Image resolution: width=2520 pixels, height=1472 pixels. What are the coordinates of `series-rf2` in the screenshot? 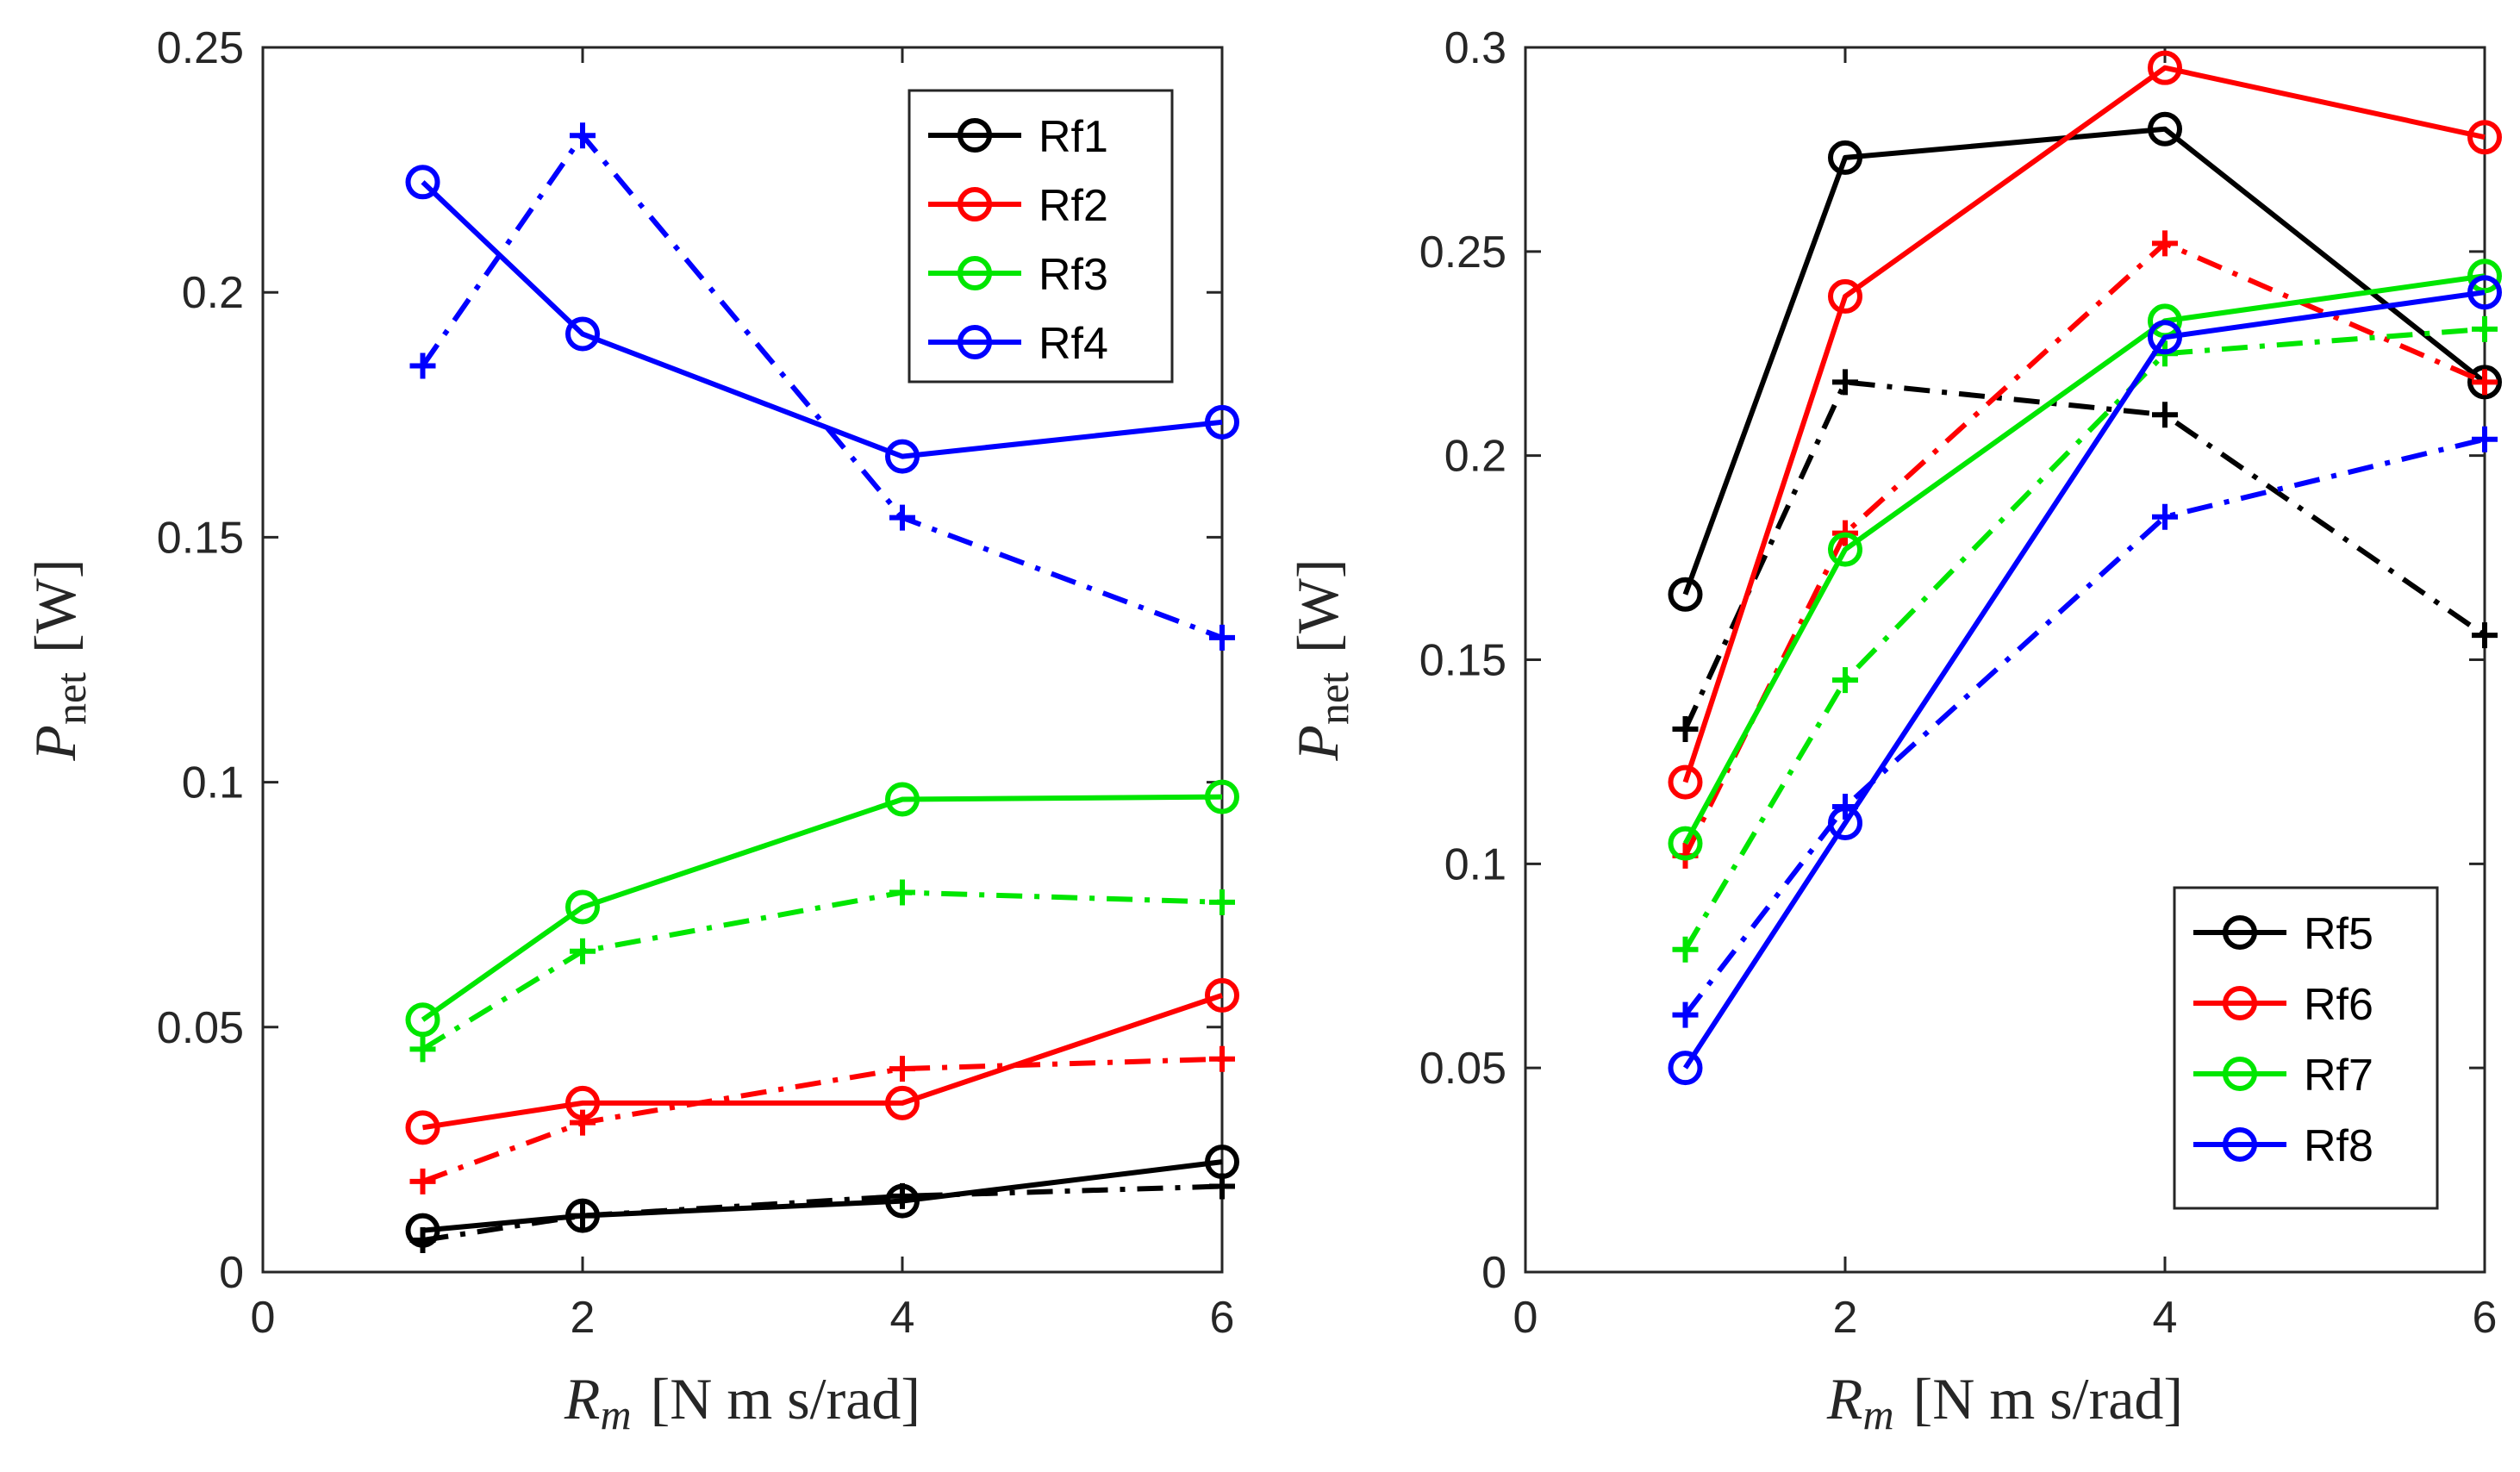 It's located at (822, 1085).